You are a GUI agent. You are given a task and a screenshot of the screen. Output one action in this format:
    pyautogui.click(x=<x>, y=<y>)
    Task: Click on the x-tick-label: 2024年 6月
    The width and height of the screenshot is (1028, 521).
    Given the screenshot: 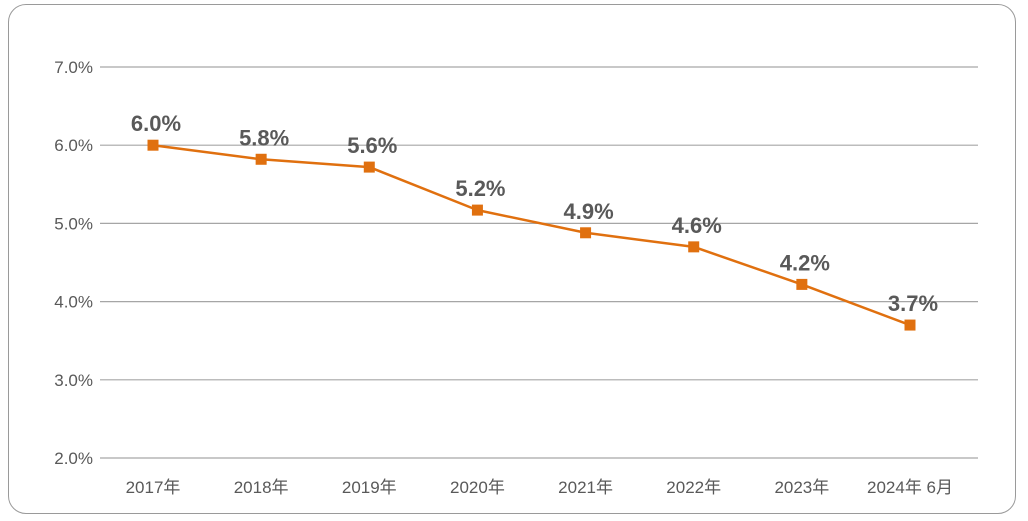 What is the action you would take?
    pyautogui.click(x=910, y=487)
    